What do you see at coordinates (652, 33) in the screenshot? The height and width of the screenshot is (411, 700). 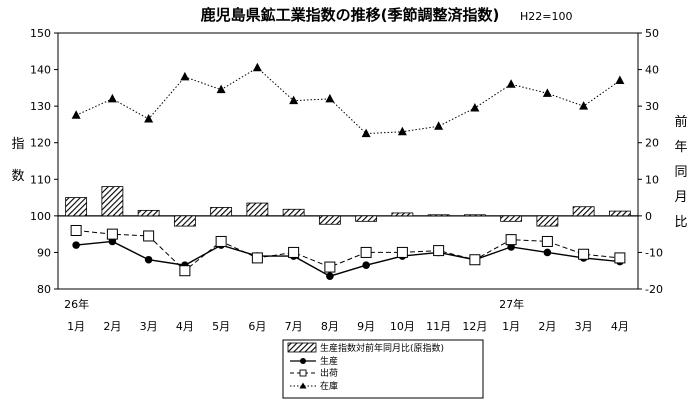 I see `right-tick-label-7: 50` at bounding box center [652, 33].